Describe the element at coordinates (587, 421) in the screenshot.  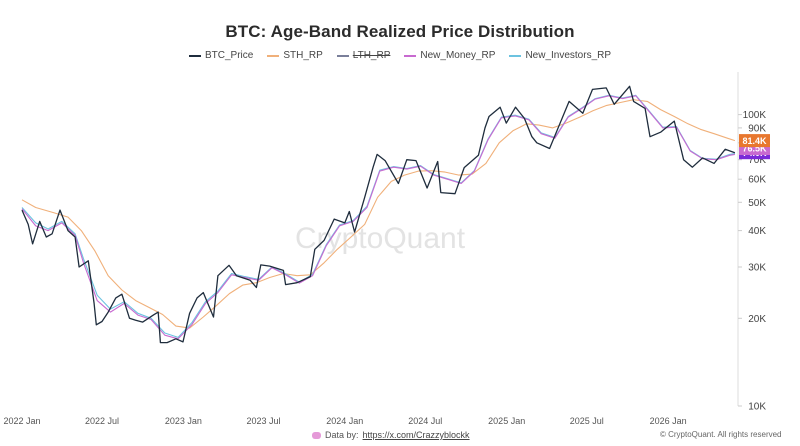
I see `x-tick-label: 2025 Jul` at that location.